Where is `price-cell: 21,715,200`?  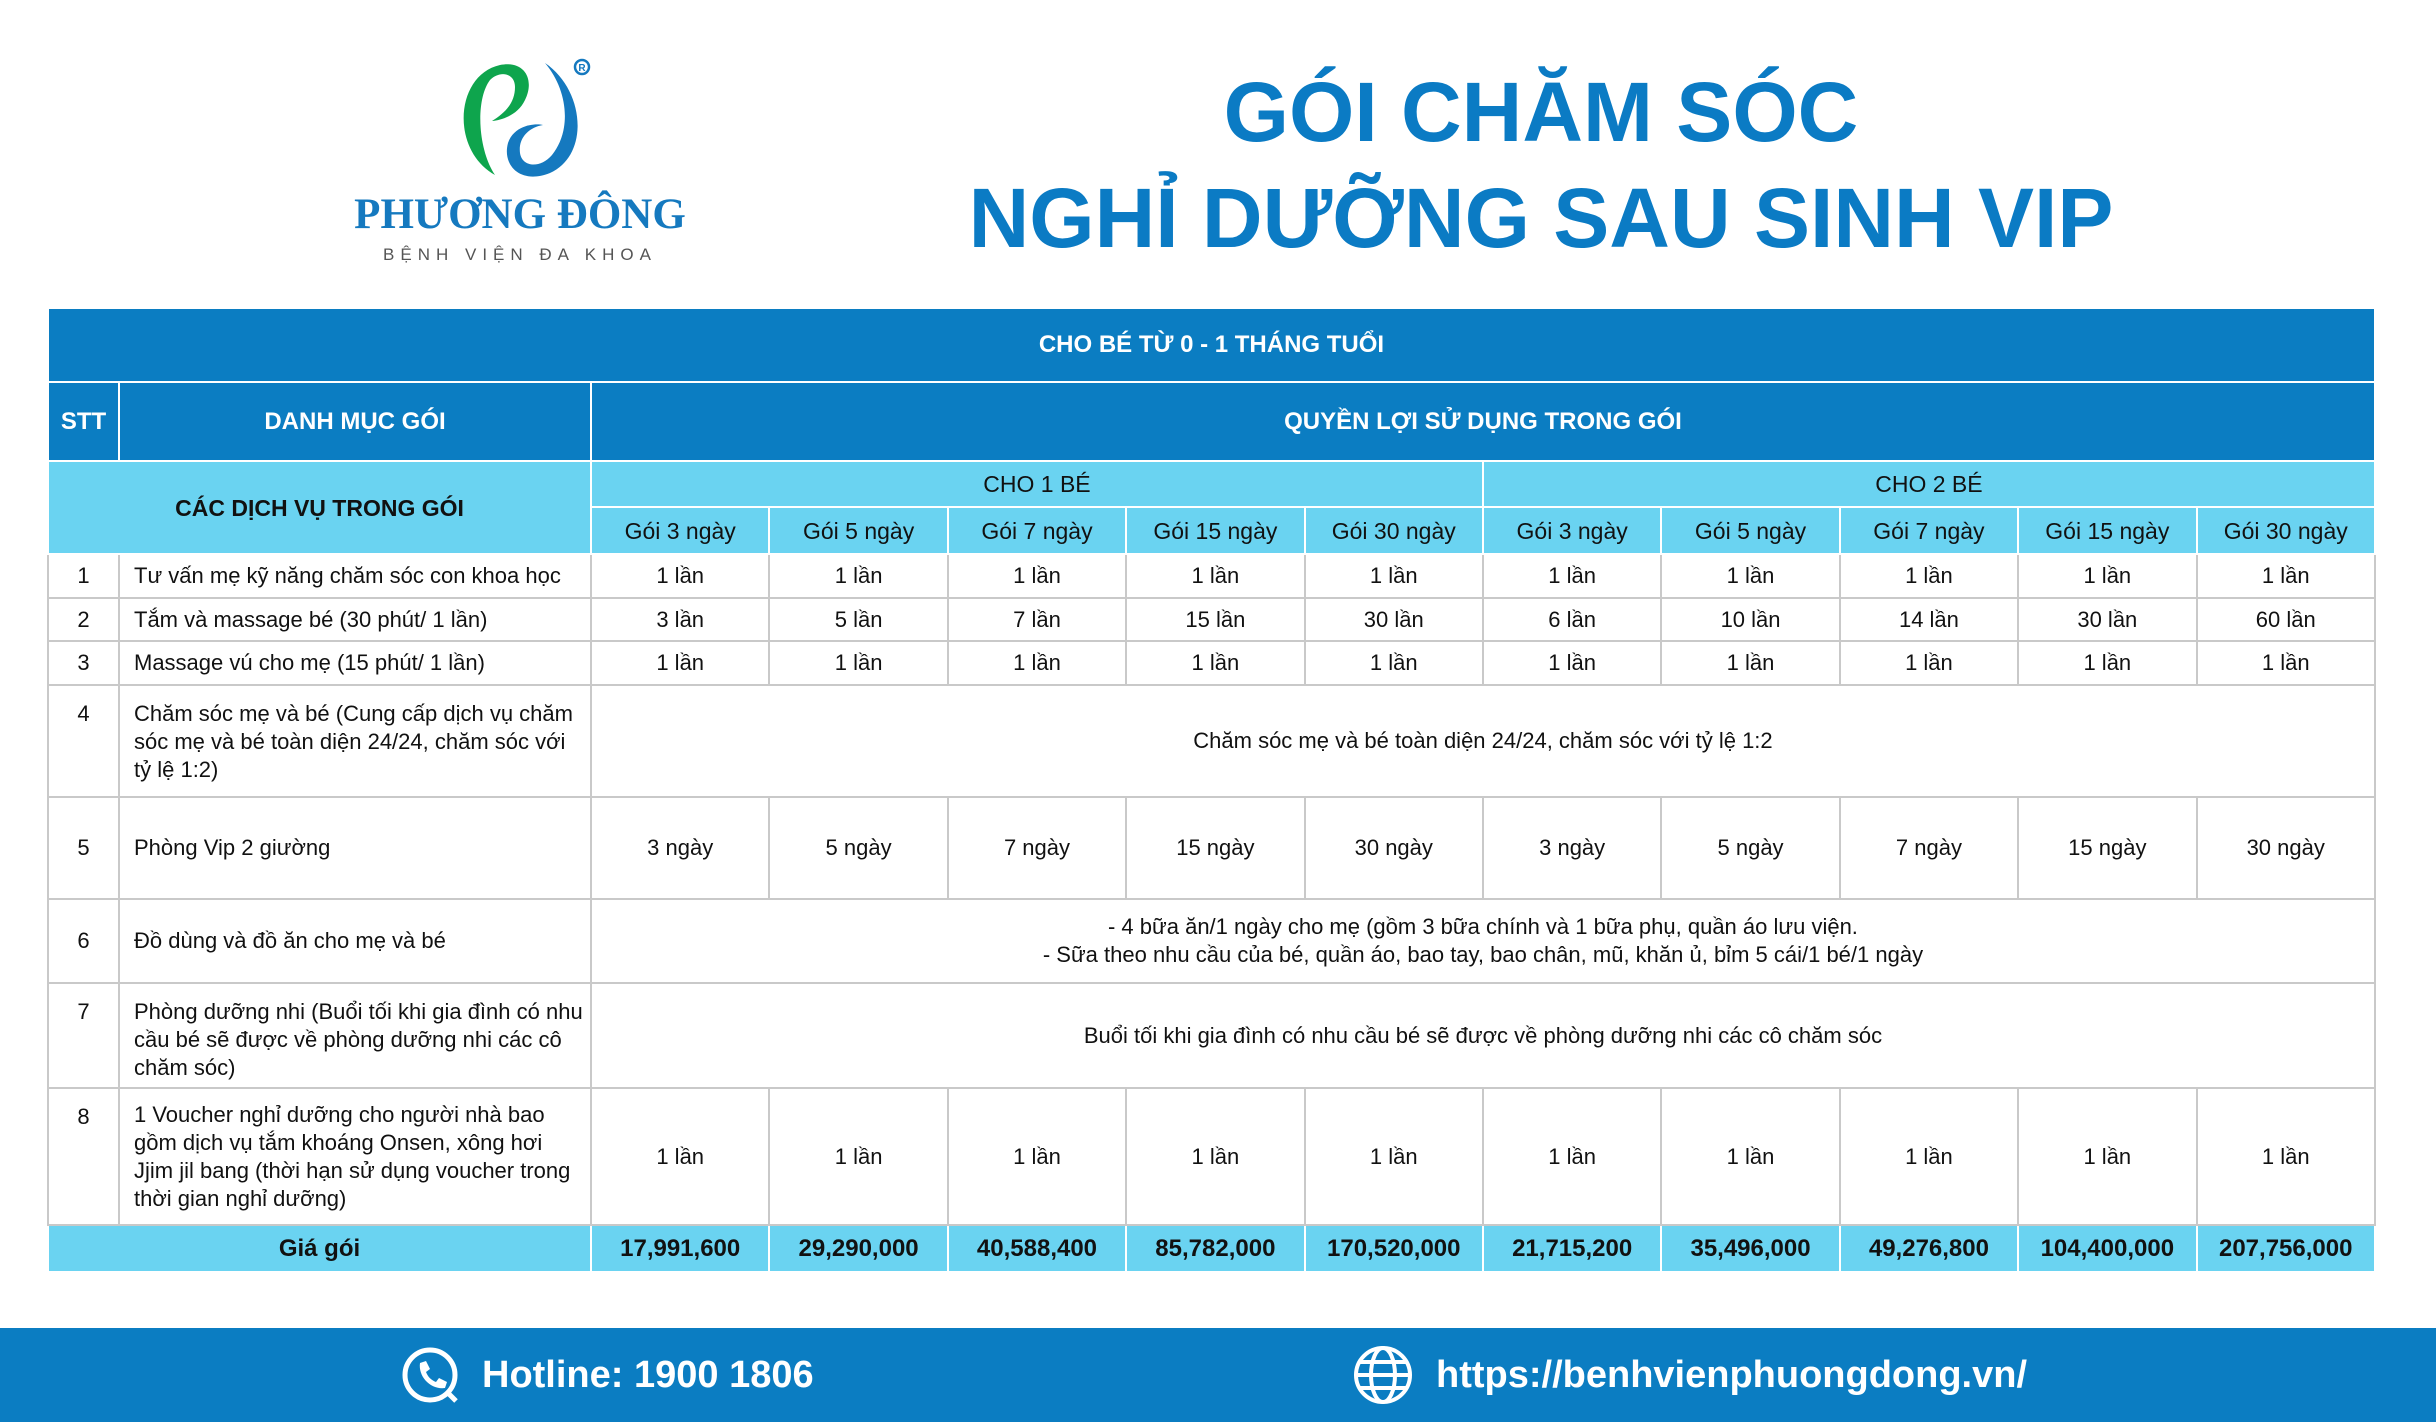 price-cell: 21,715,200 is located at coordinates (1572, 1248).